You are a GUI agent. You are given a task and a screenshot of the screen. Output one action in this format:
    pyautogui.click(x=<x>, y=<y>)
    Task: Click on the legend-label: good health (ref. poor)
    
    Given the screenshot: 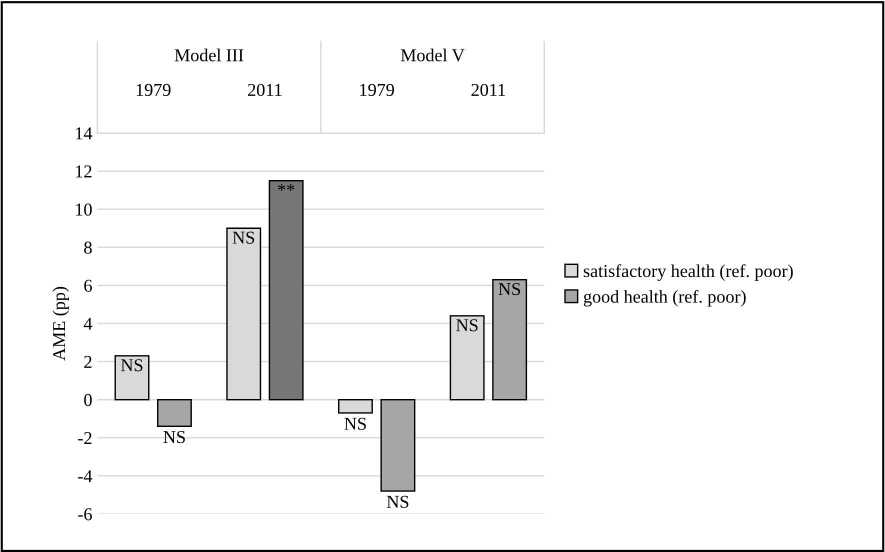 What is the action you would take?
    pyautogui.click(x=665, y=298)
    